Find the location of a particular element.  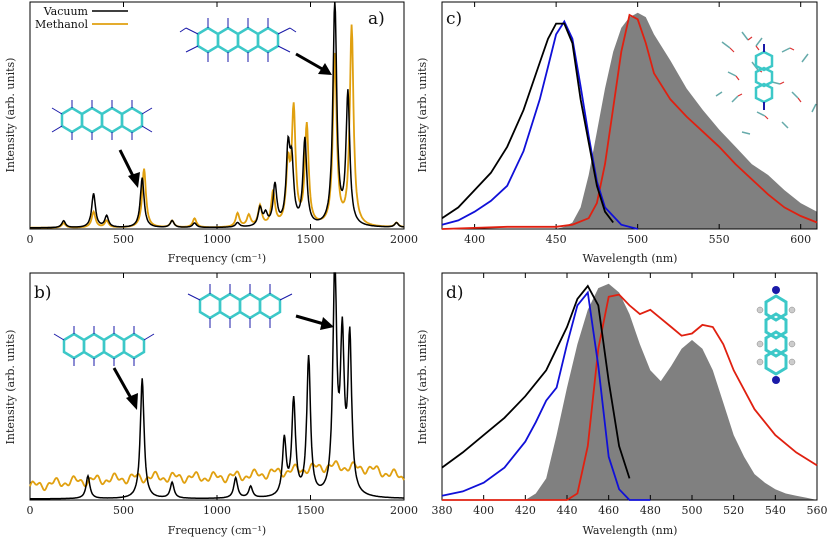

panel-2-xtick-label: 600 is located at coordinates (800, 239).